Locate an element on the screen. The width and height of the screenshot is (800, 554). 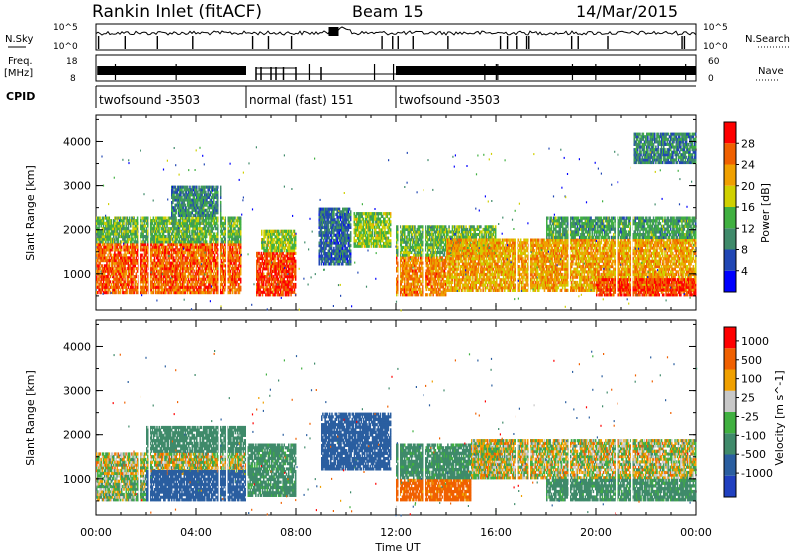
colorbar-tick-label: 500 is located at coordinates (751, 360).